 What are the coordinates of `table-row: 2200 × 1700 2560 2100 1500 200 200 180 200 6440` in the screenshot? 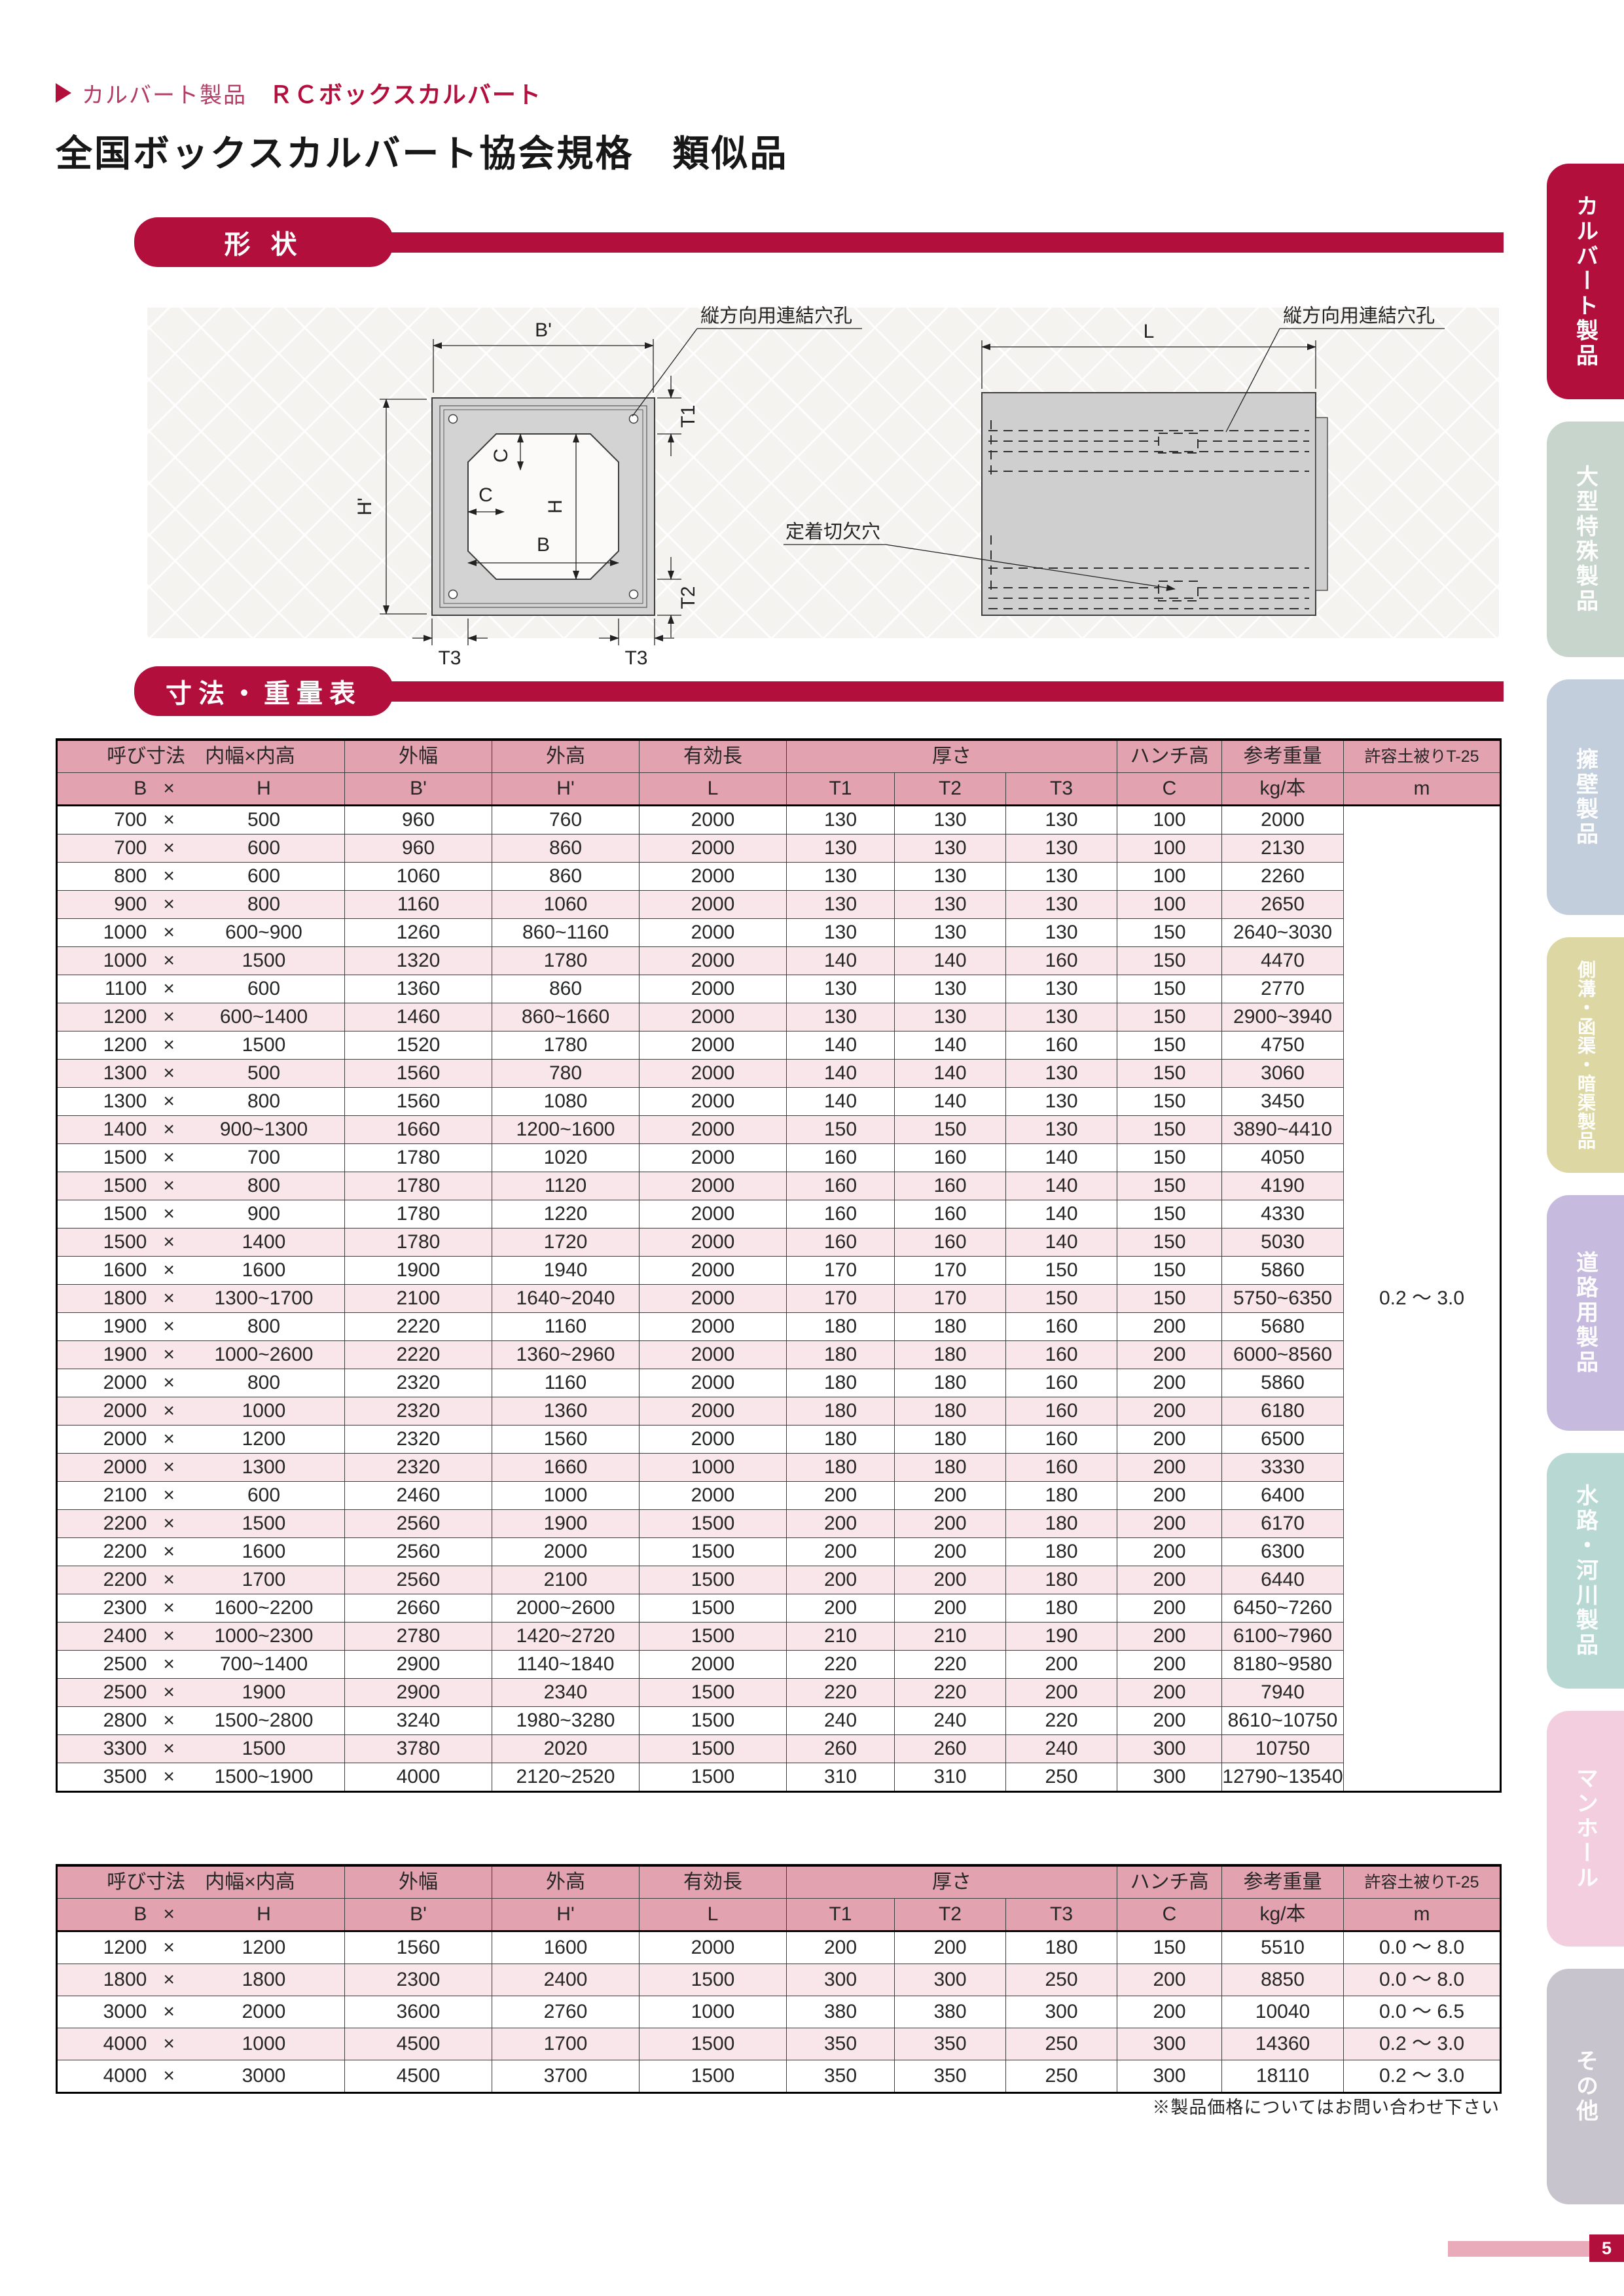 It's located at (778, 1580).